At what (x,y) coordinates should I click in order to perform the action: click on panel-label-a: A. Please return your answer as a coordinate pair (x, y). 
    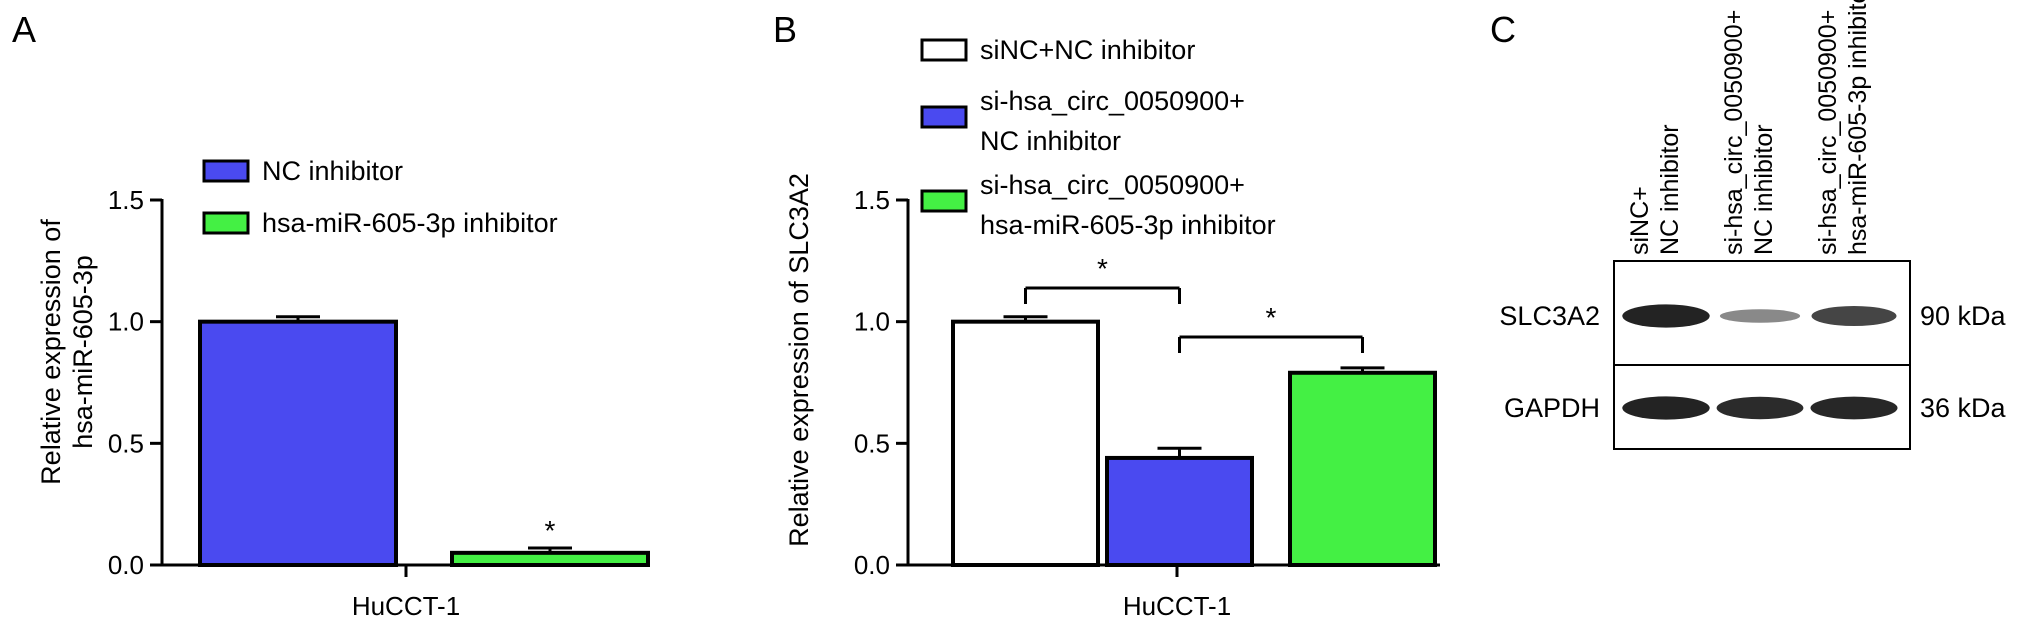
    Looking at the image, I should click on (24, 29).